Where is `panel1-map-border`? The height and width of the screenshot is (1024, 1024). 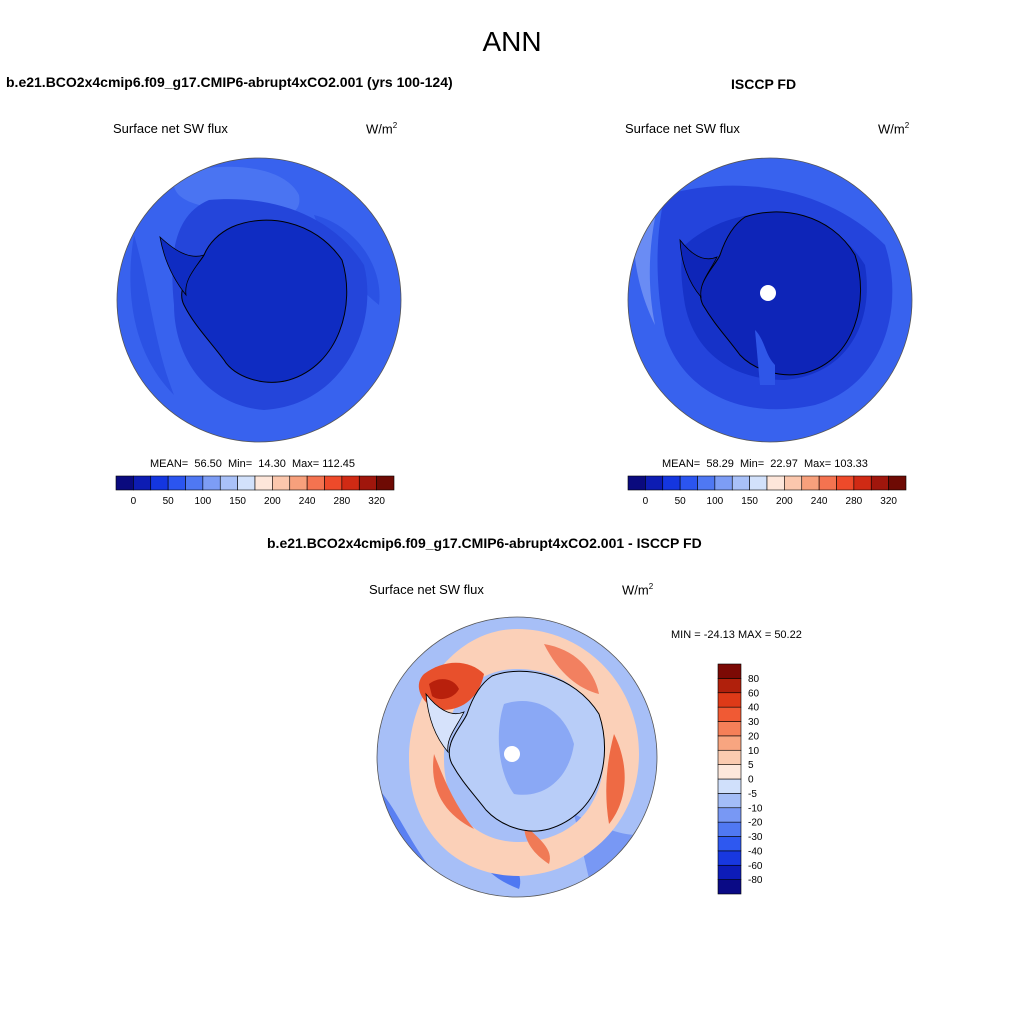 panel1-map-border is located at coordinates (259, 300).